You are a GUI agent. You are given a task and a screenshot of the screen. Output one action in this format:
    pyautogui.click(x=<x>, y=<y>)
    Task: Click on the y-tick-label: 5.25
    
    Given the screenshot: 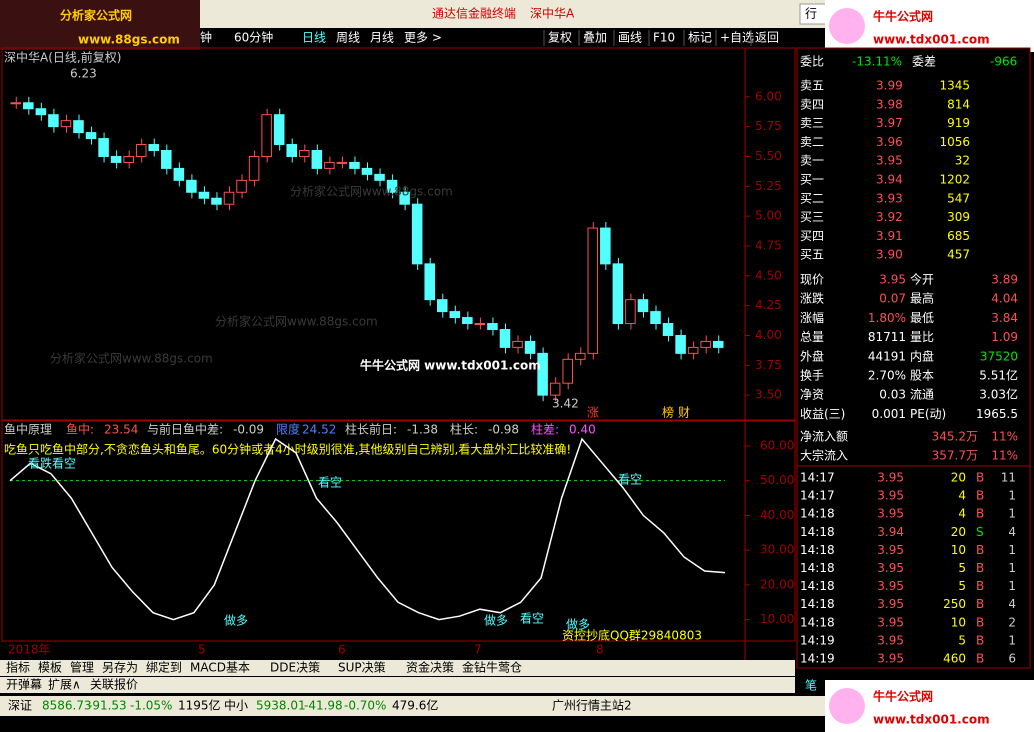 What is the action you would take?
    pyautogui.click(x=768, y=186)
    